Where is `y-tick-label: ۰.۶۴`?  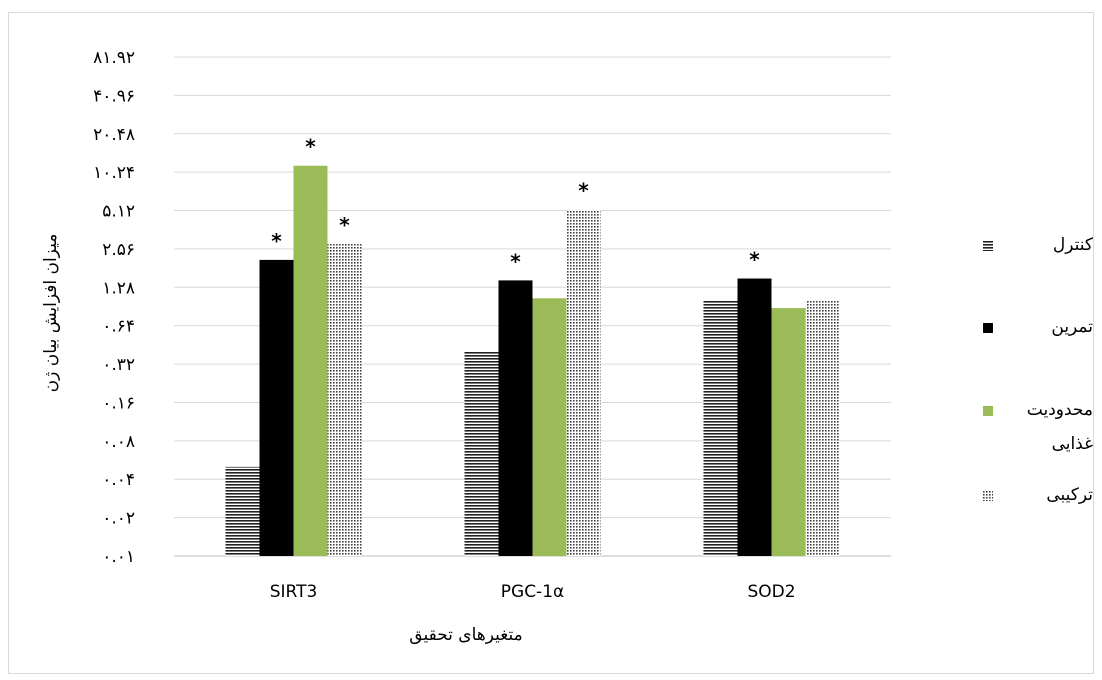
y-tick-label: ۰.۶۴ is located at coordinates (118, 327).